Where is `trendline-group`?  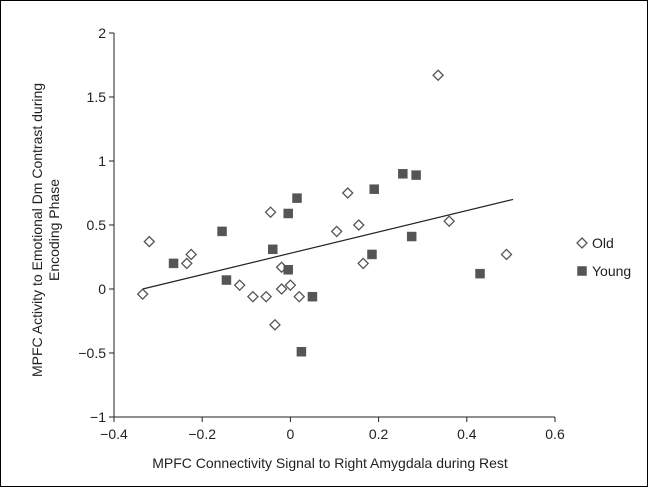 trendline-group is located at coordinates (328, 244).